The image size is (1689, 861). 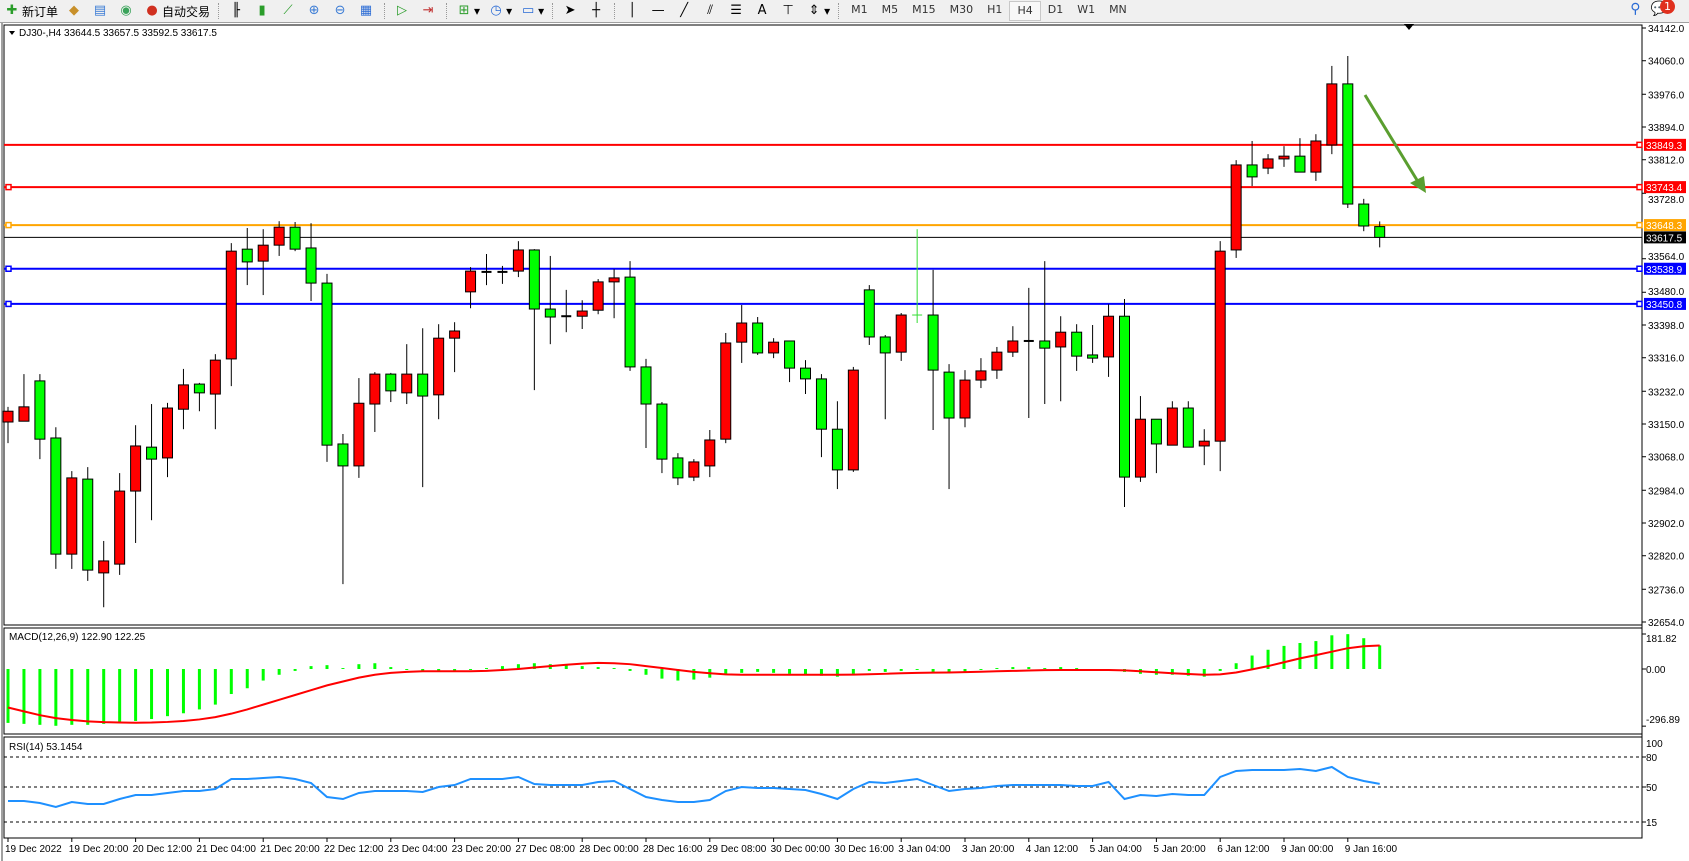 I want to click on time-tick-label: 23 Dec 20:00, so click(x=482, y=849).